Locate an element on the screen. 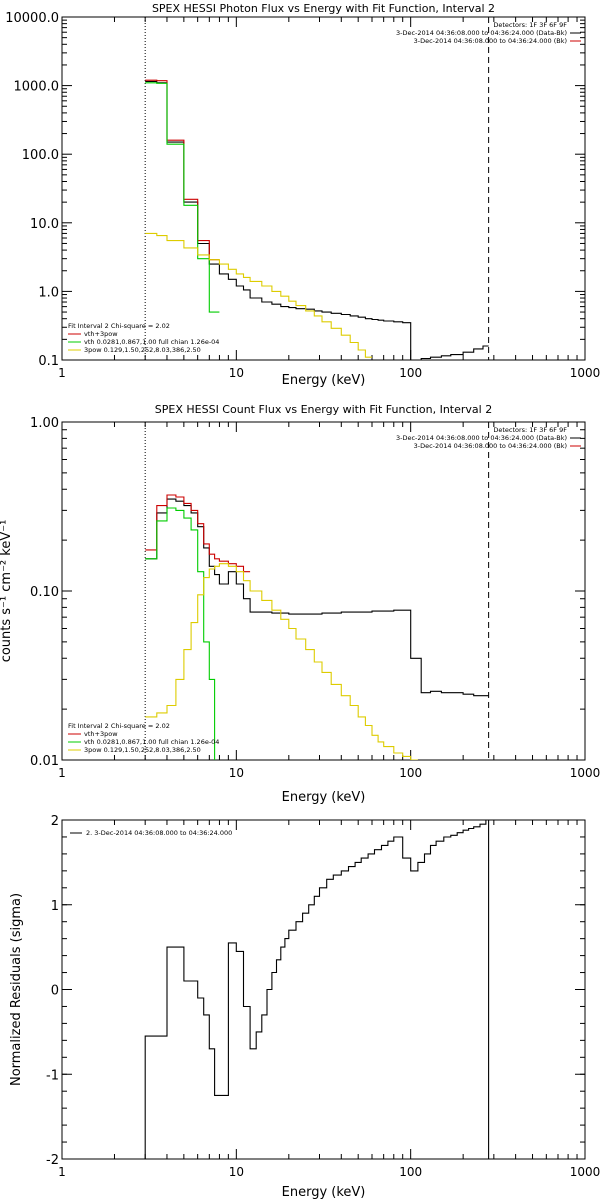  y-tick-label: 0.10 is located at coordinates (44, 592).